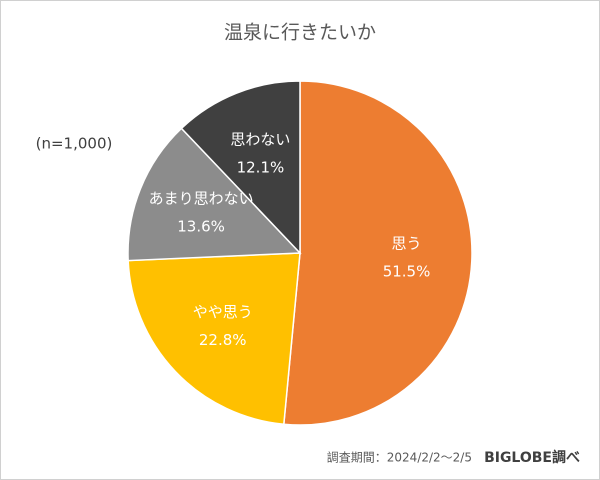 This screenshot has width=600, height=480. I want to click on slice-value-label: 13.6%, so click(201, 227).